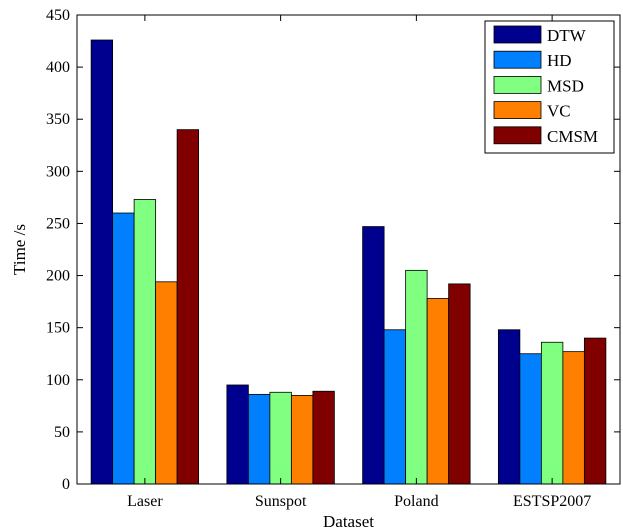 Image resolution: width=623 pixels, height=532 pixels. I want to click on y-tick-label: 450, so click(58, 15).